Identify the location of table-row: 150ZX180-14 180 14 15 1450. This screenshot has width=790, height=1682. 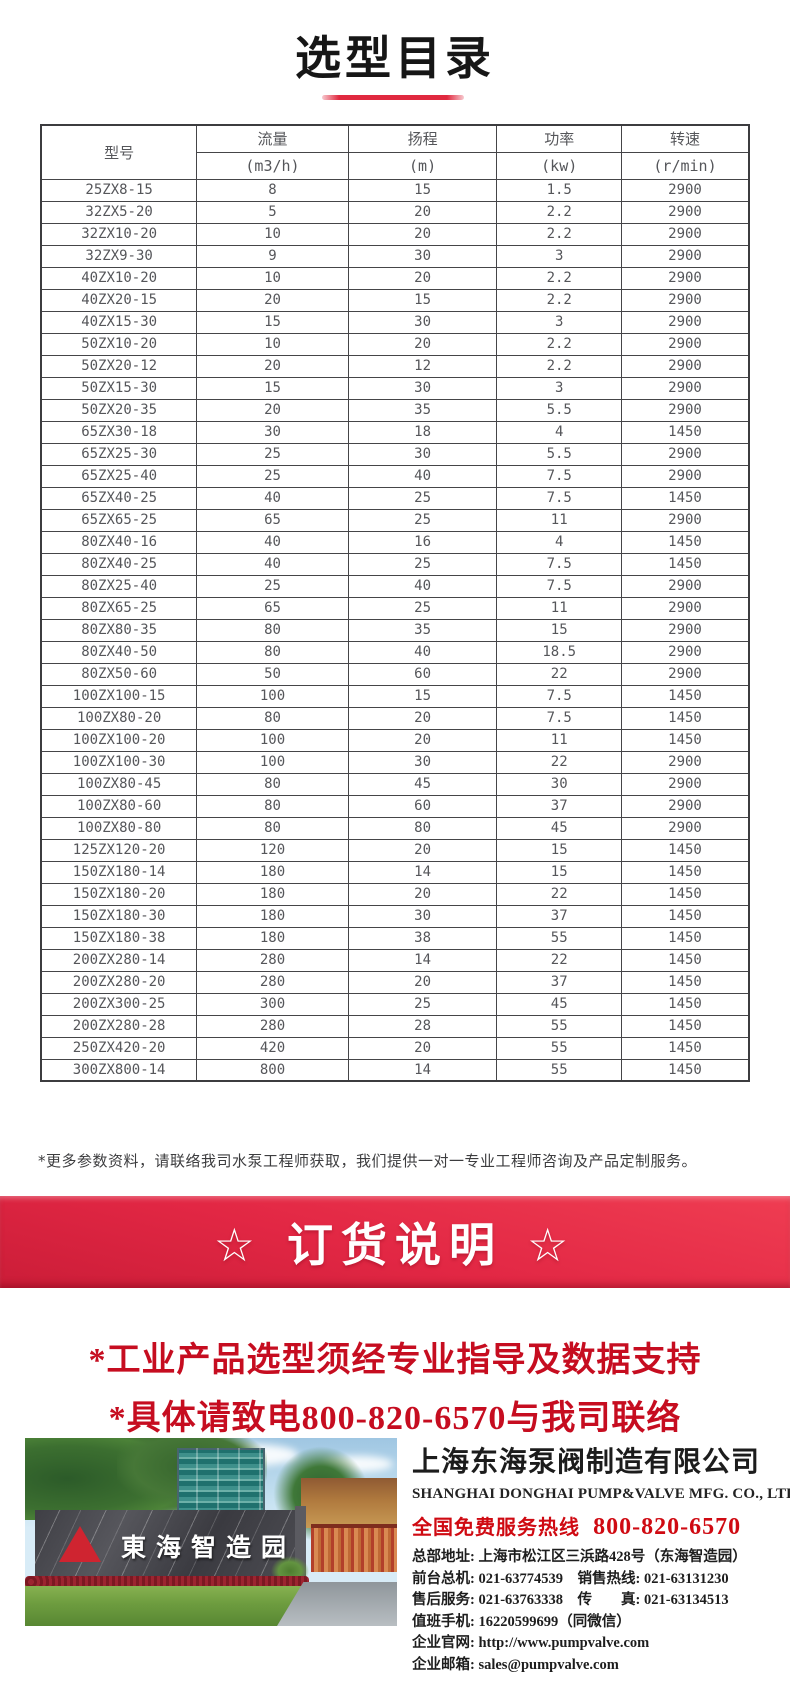
(395, 872).